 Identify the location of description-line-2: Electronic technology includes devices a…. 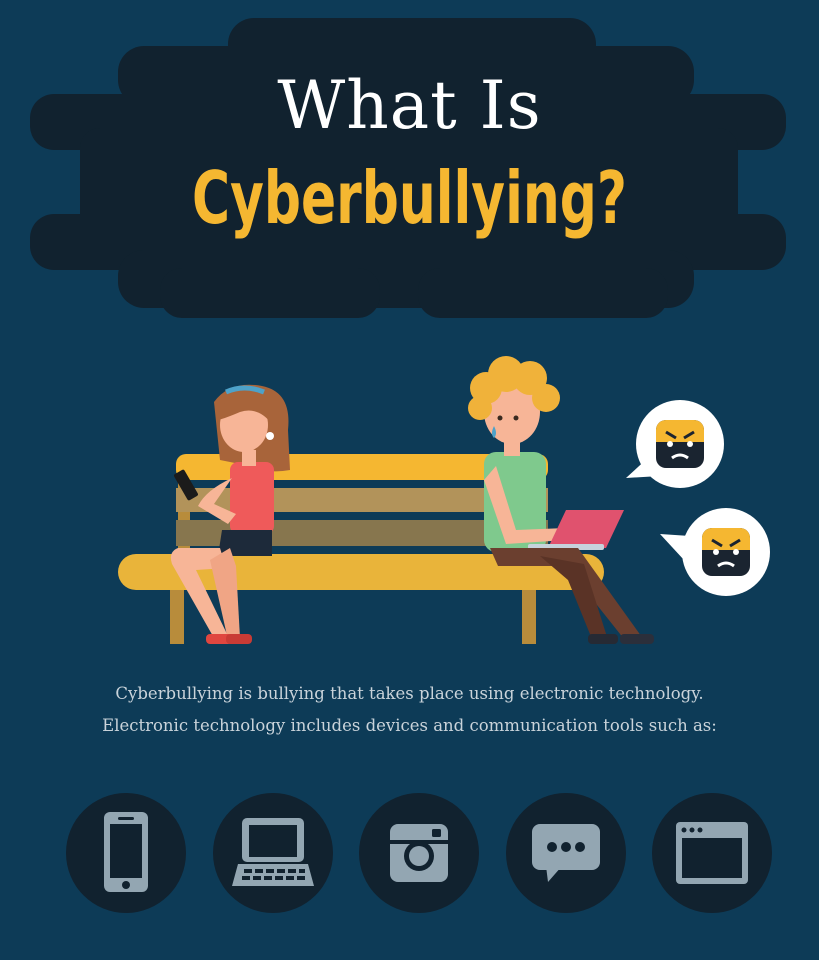
(409, 725).